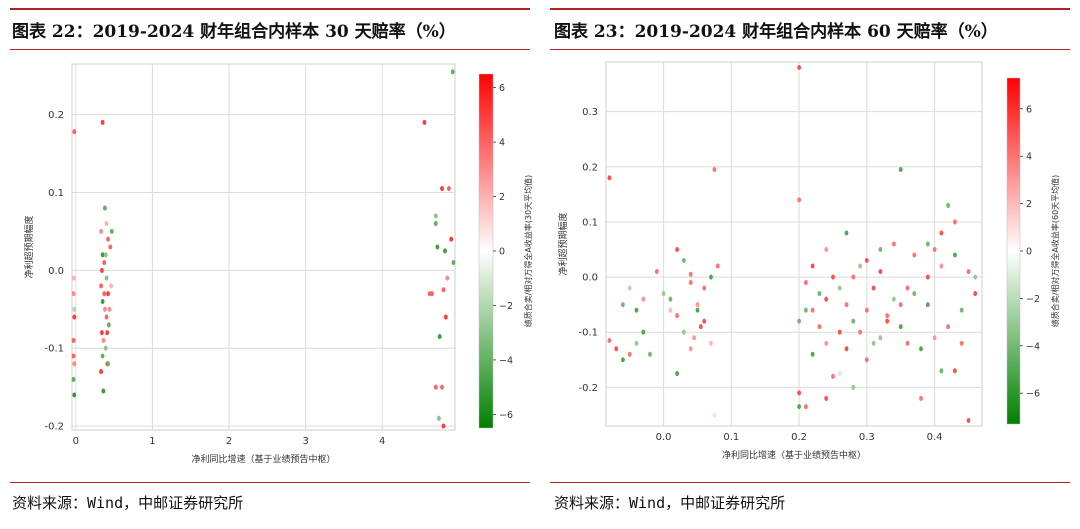  Describe the element at coordinates (502, 197) in the screenshot. I see `colorbar-tick-label: 2` at that location.